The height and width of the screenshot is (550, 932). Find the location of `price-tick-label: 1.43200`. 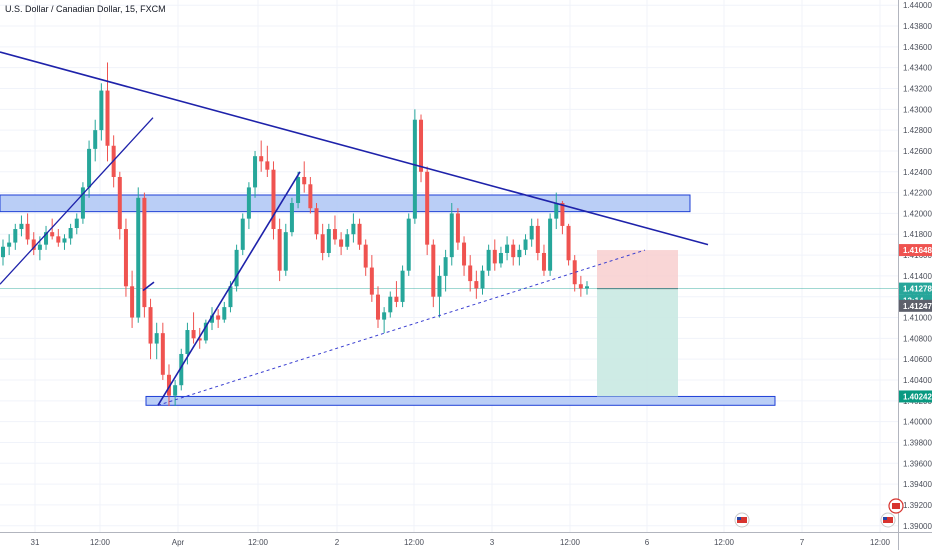

price-tick-label: 1.43200 is located at coordinates (917, 88).